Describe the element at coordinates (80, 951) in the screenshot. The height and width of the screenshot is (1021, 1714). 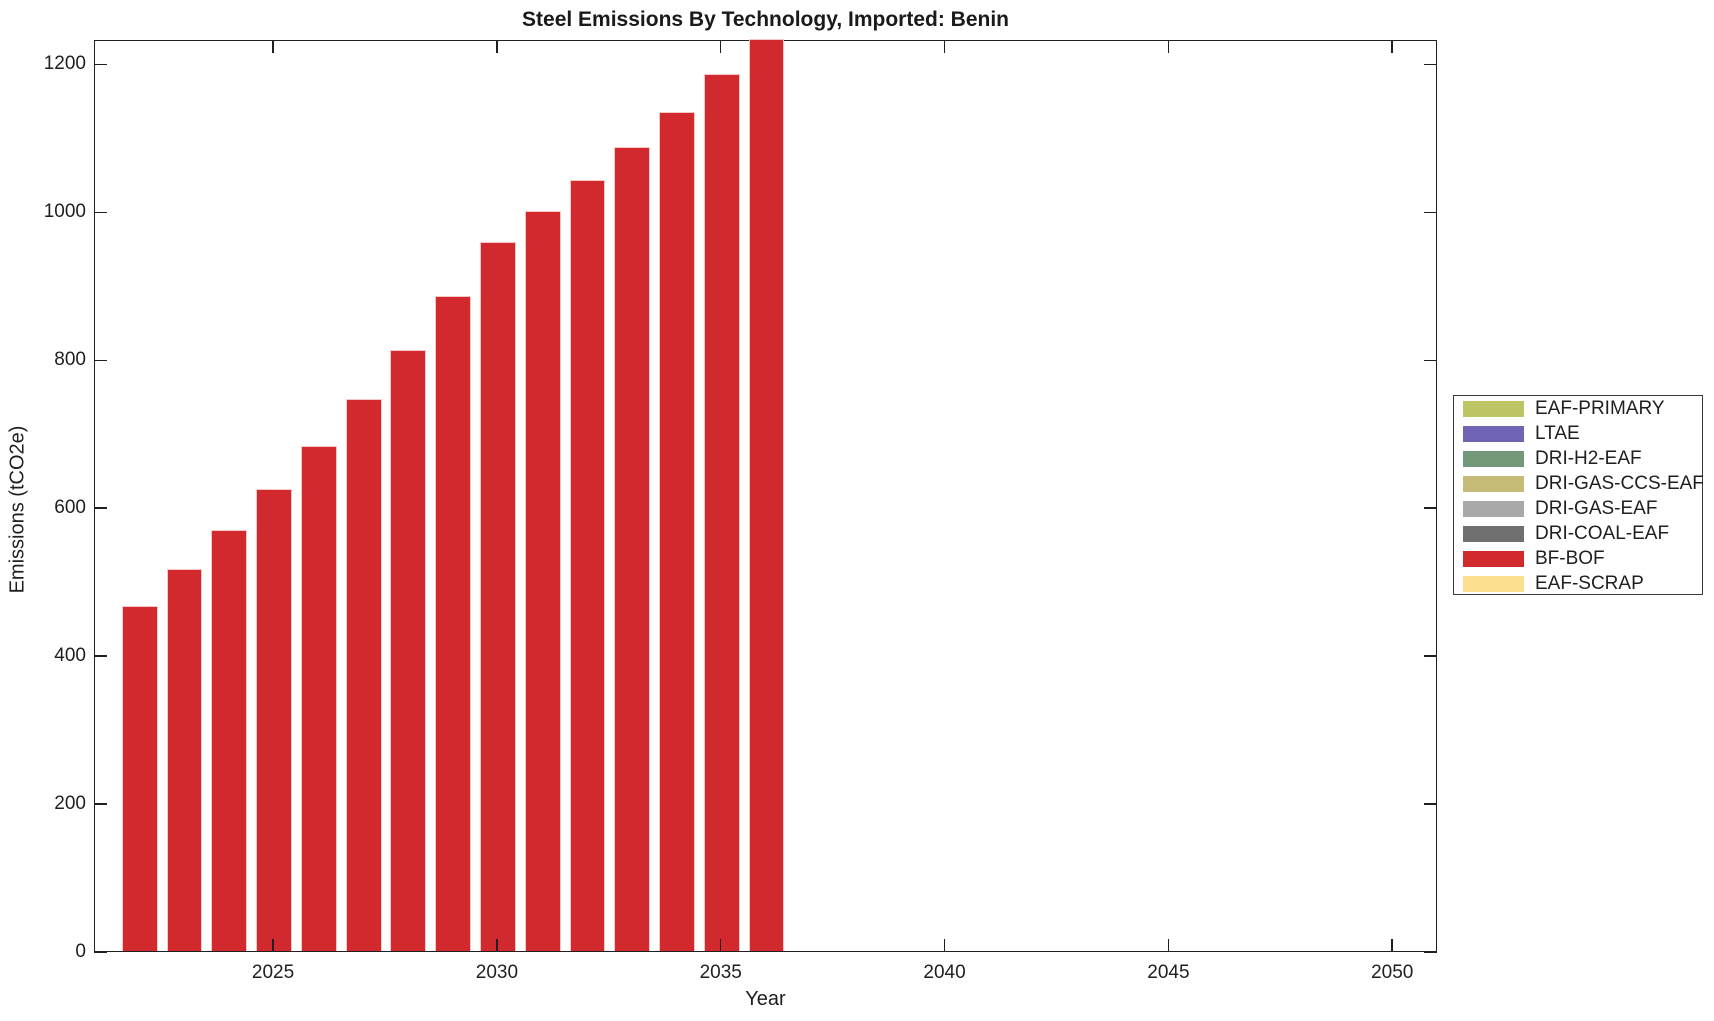
I see `y-tick-label: 0` at that location.